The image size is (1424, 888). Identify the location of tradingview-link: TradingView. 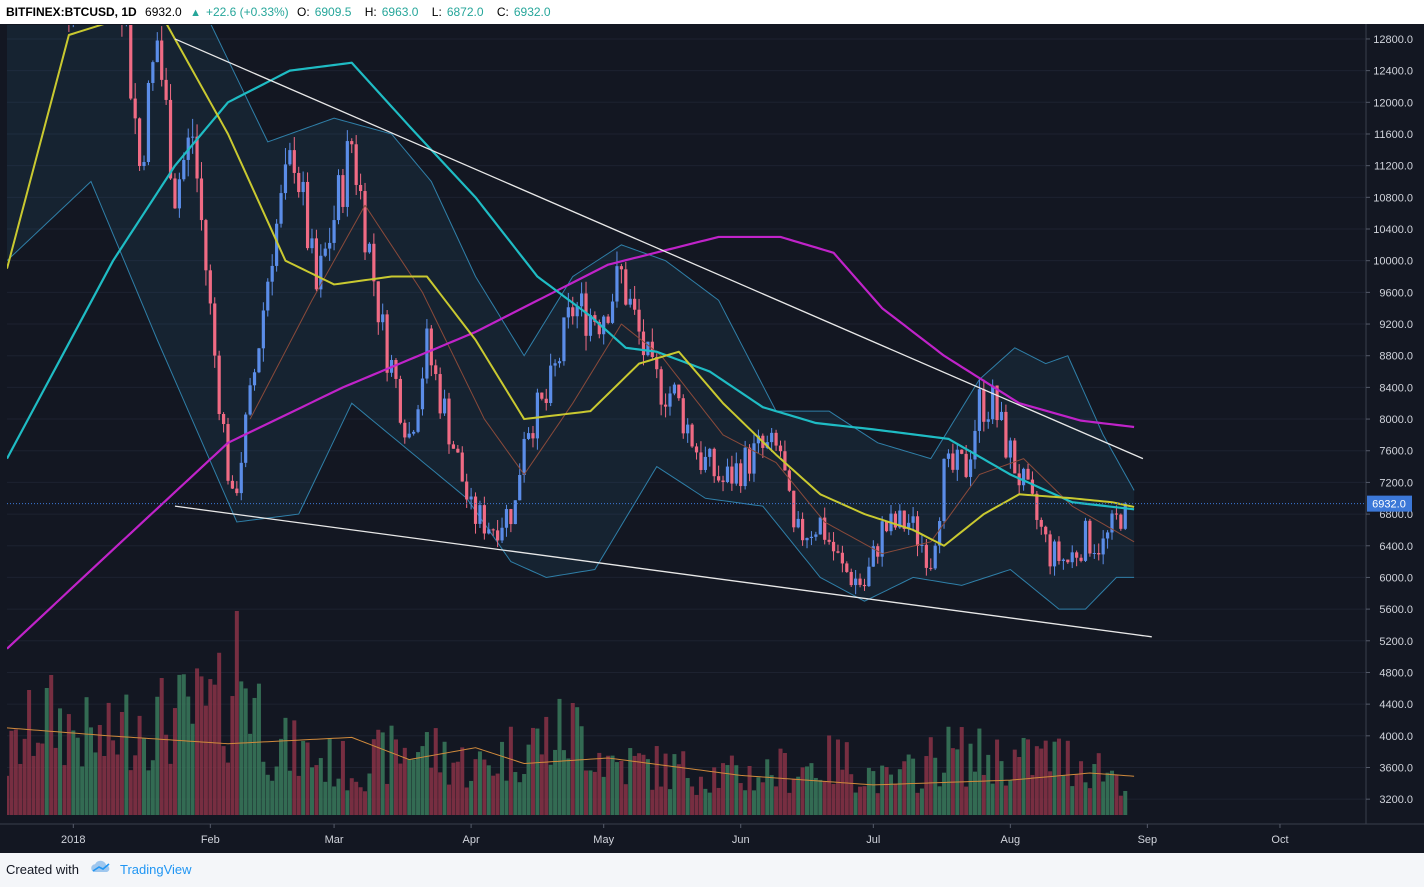
(156, 869).